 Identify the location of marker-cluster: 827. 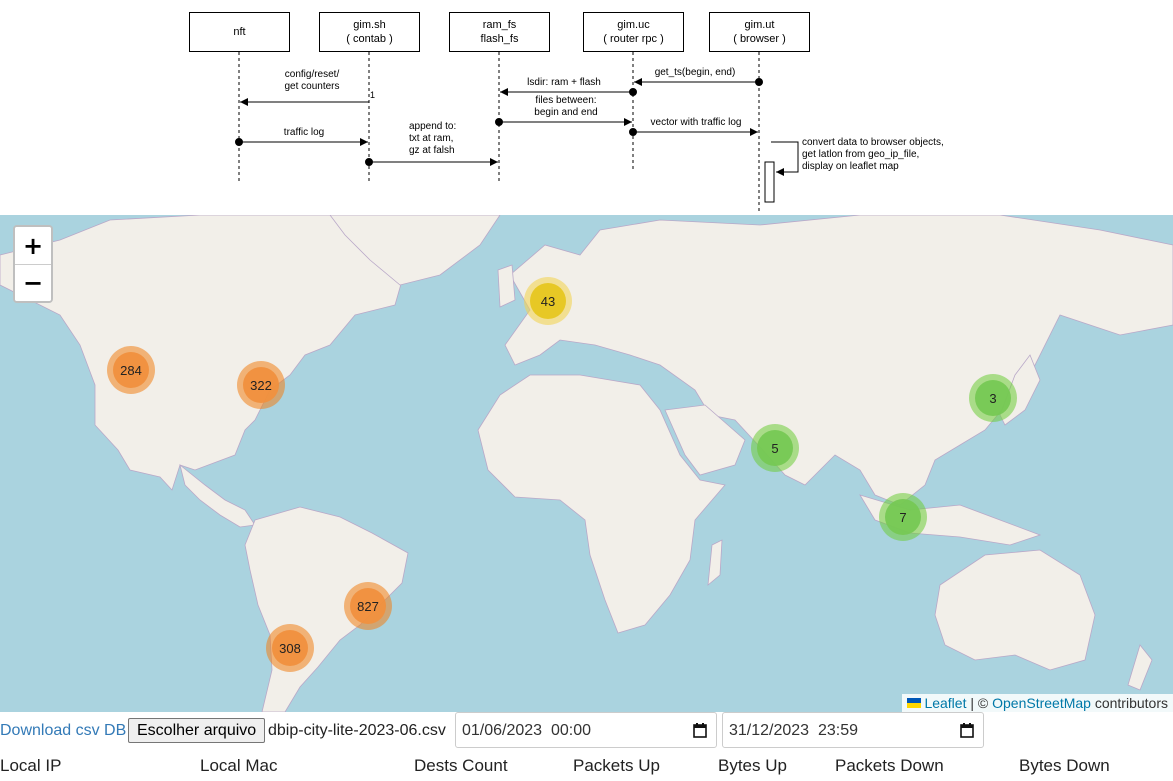
(368, 606).